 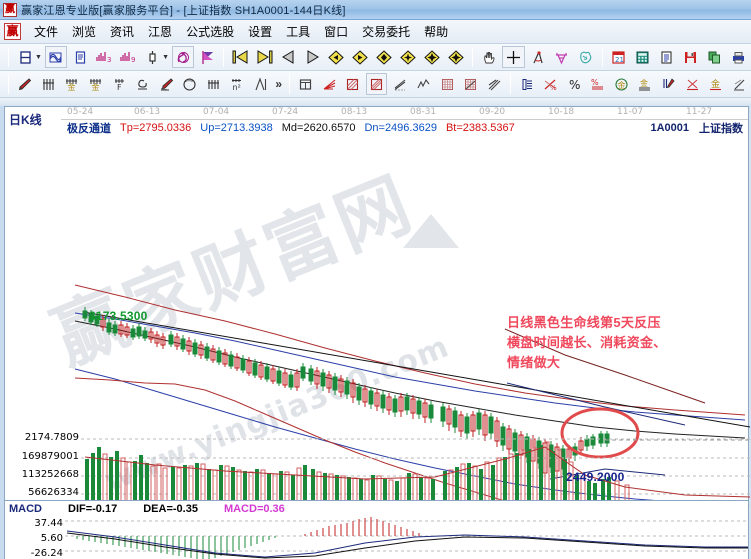 I want to click on pen-tool-icon, so click(x=25, y=84).